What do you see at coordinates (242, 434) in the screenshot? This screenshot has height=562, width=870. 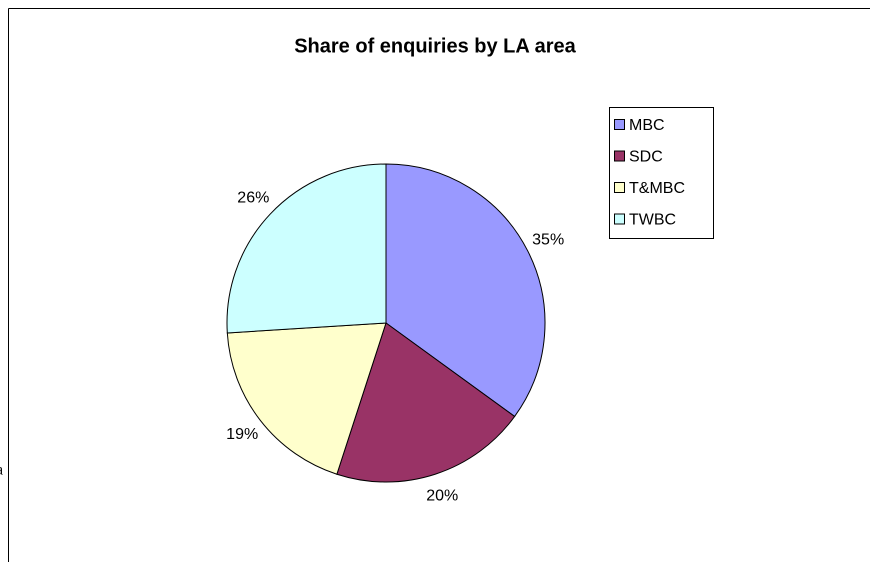 I see `data-label: 19%` at bounding box center [242, 434].